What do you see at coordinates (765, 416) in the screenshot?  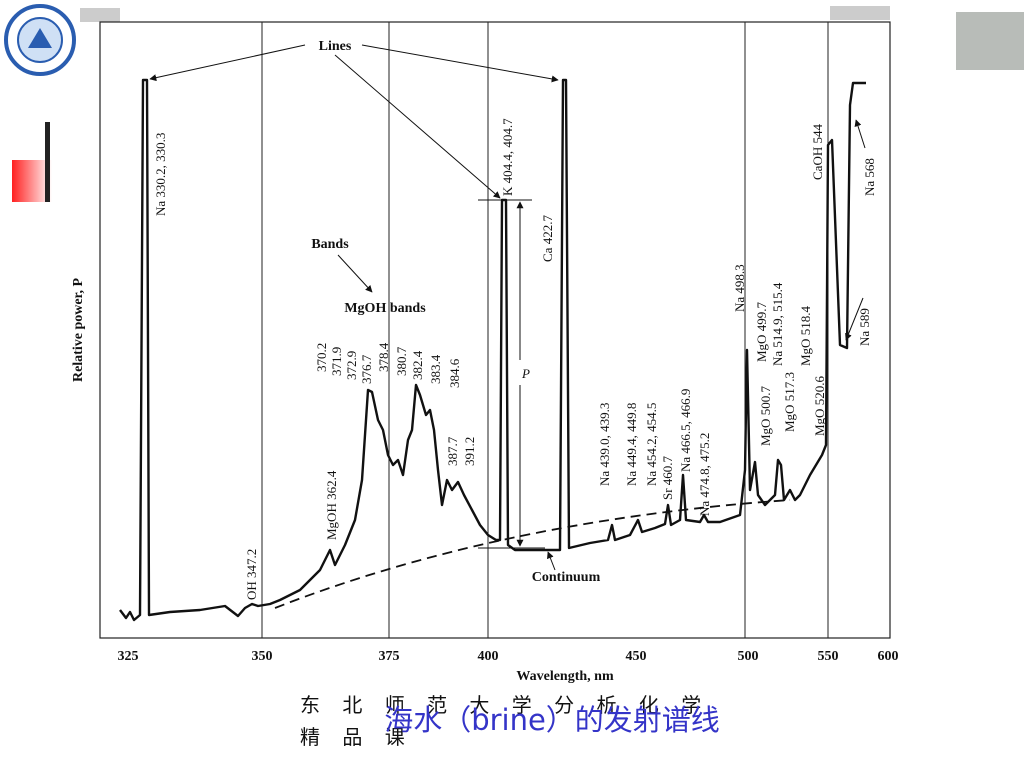 I see `peak-label: MgO 500.7` at bounding box center [765, 416].